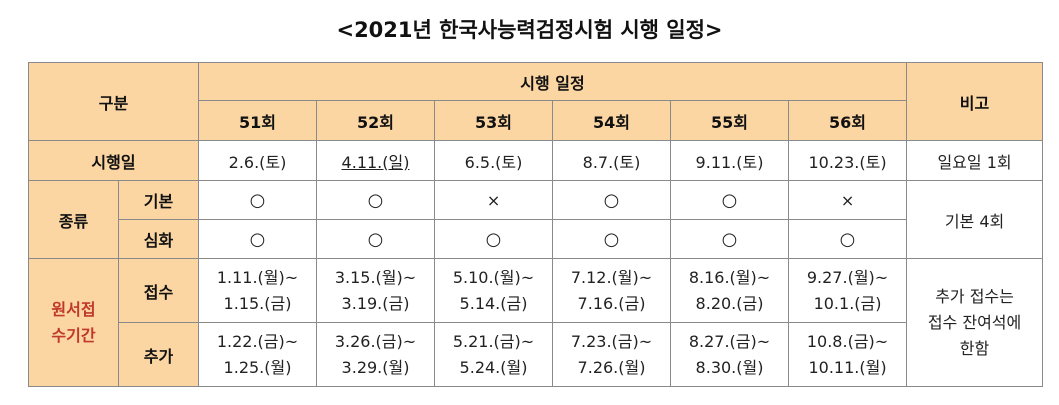  I want to click on regular-period-cell: 3.15.(월)~ 3.19.(금), so click(376, 290).